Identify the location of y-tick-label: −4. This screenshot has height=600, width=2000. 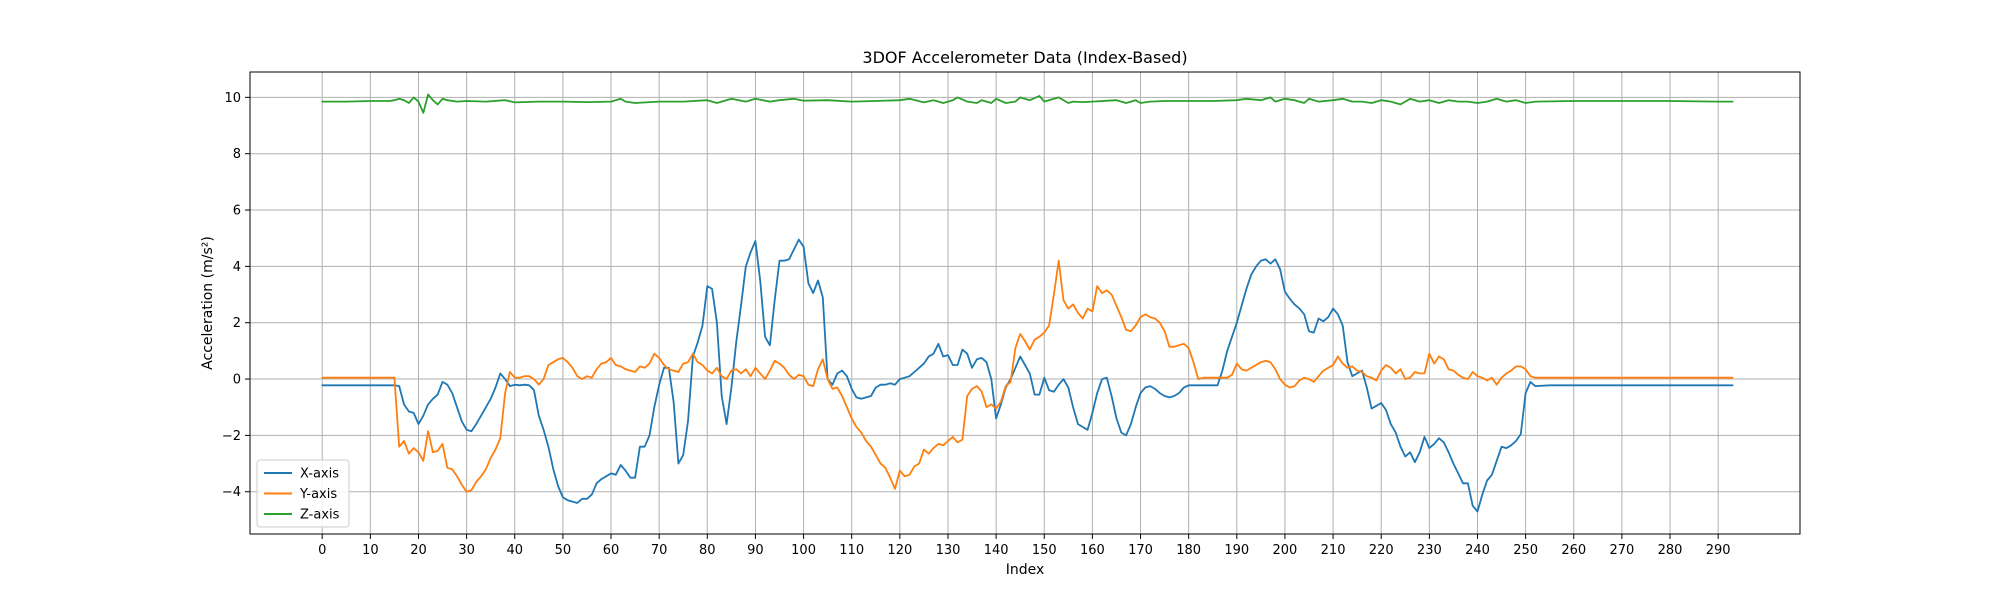
(231, 492).